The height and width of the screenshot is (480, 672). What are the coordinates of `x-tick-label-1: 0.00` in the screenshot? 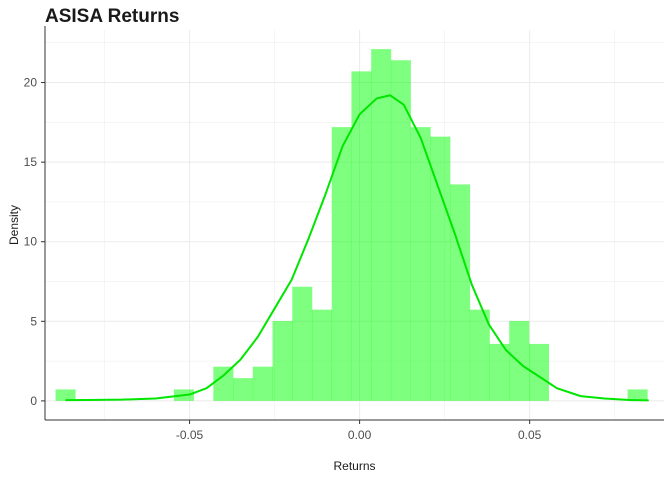 It's located at (360, 435).